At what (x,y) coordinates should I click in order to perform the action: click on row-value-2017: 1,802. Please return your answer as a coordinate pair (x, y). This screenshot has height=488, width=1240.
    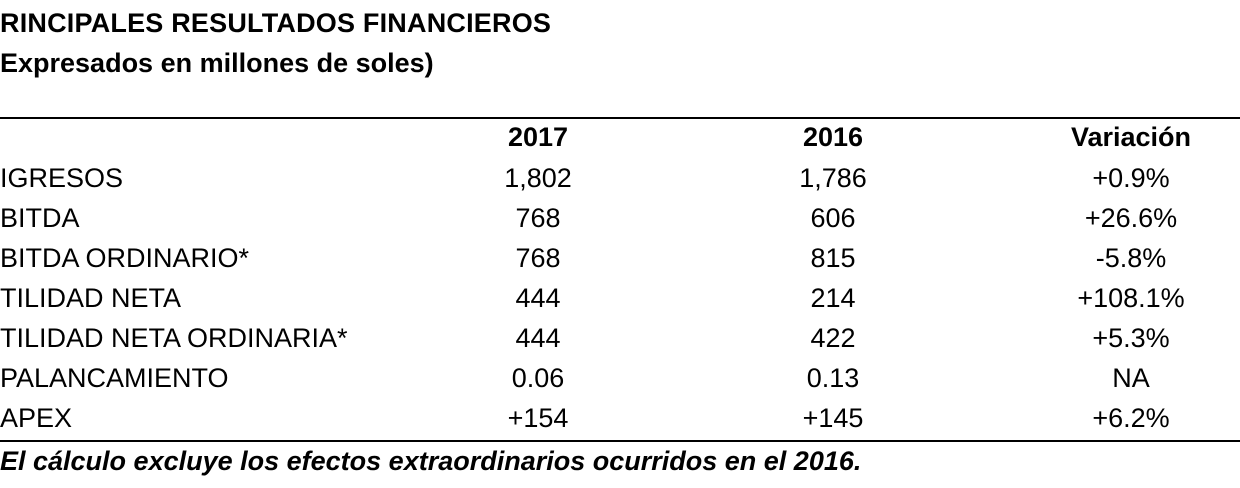
    Looking at the image, I should click on (538, 178).